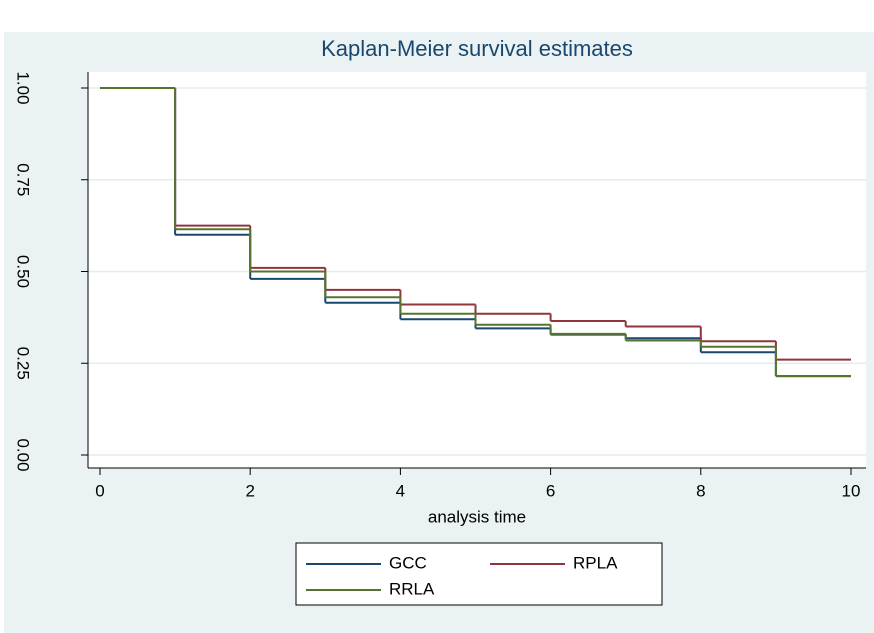 The image size is (874, 633). What do you see at coordinates (400, 490) in the screenshot?
I see `x-tick-label: 4` at bounding box center [400, 490].